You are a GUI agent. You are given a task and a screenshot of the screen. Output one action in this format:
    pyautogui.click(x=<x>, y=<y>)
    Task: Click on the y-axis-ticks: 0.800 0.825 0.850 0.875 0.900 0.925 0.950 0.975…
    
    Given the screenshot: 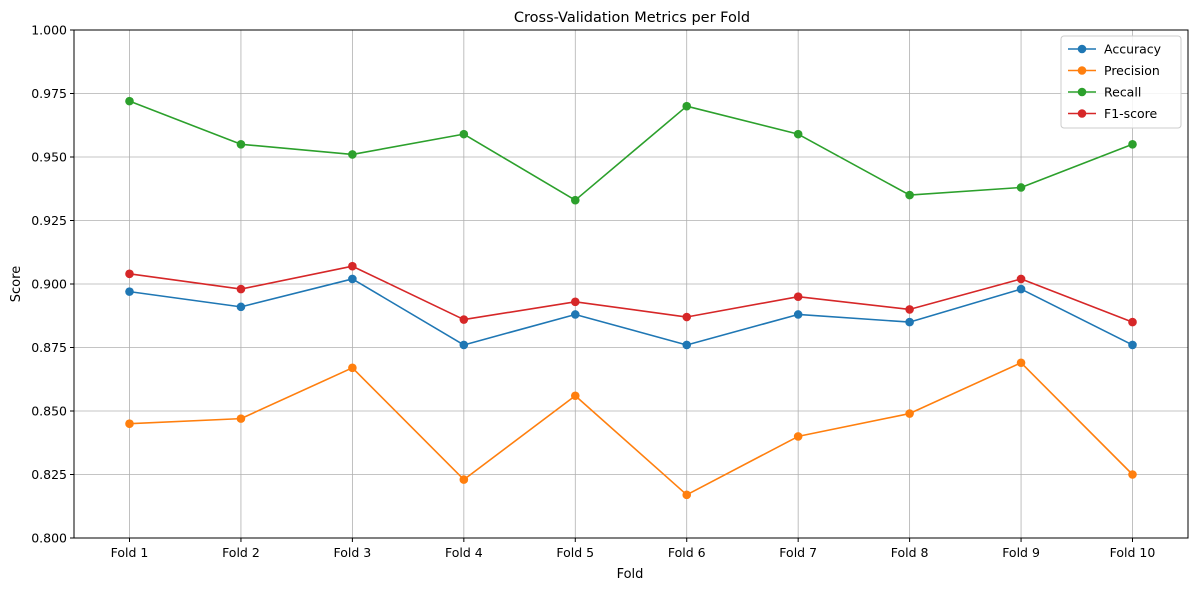 What is the action you would take?
    pyautogui.click(x=52, y=284)
    